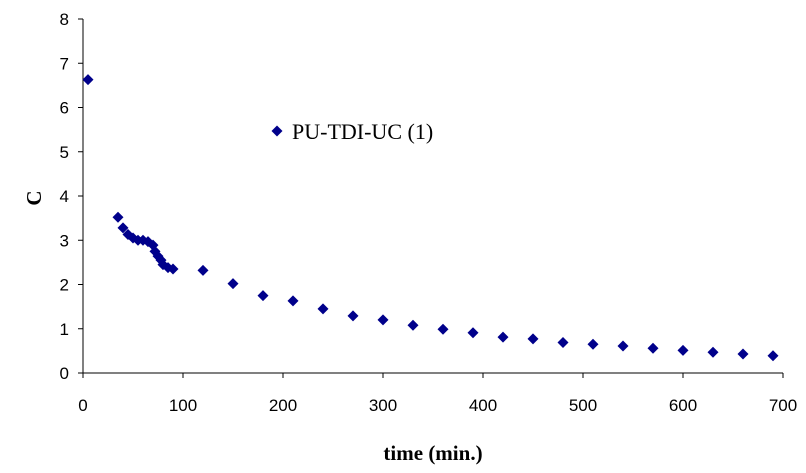 Image resolution: width=806 pixels, height=473 pixels. What do you see at coordinates (683, 405) in the screenshot?
I see `x-tick-label: 600` at bounding box center [683, 405].